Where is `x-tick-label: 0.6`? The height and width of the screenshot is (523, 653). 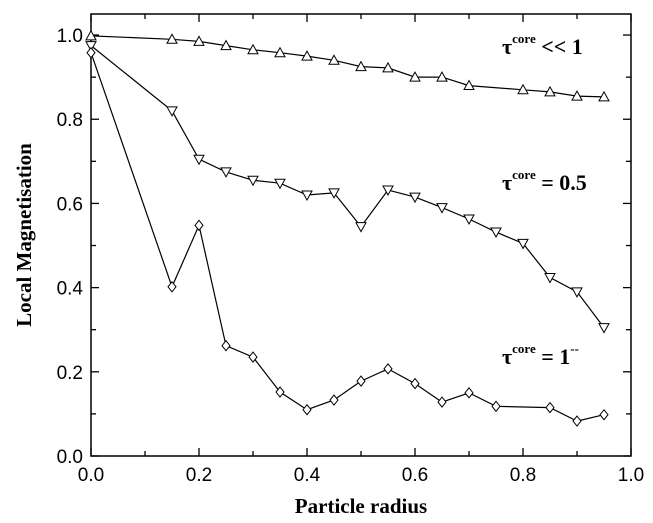
x-tick-label: 0.6 is located at coordinates (415, 475).